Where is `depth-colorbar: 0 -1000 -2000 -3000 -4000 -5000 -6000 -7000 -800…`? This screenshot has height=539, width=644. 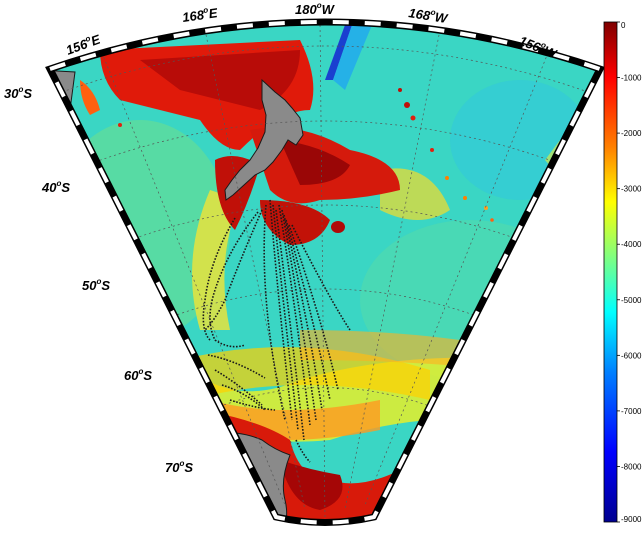 depth-colorbar: 0 -1000 -2000 -3000 -4000 -5000 -6000 -7000 -800… is located at coordinates (622, 272).